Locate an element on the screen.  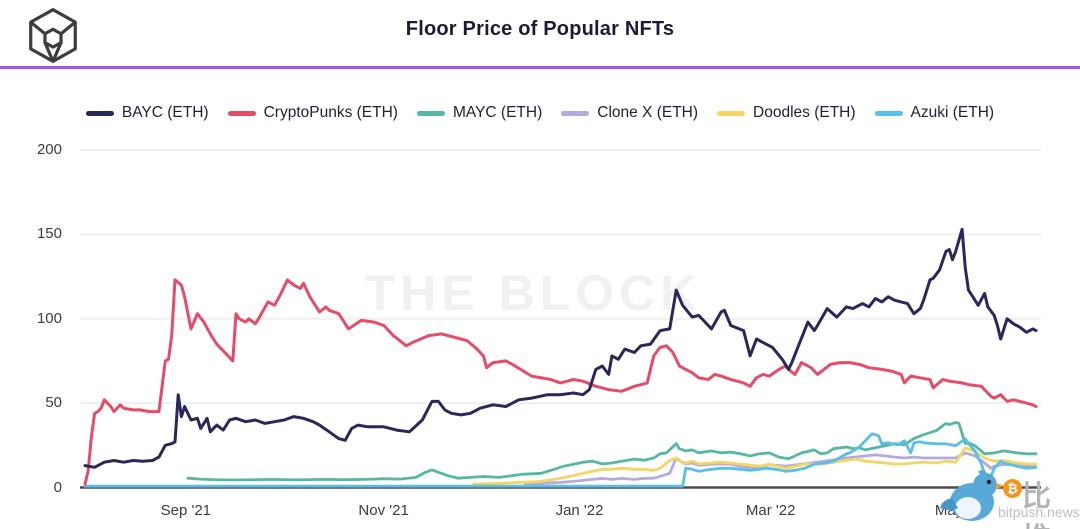
legend-label-clone-x: Clone X (ETH) is located at coordinates (648, 112).